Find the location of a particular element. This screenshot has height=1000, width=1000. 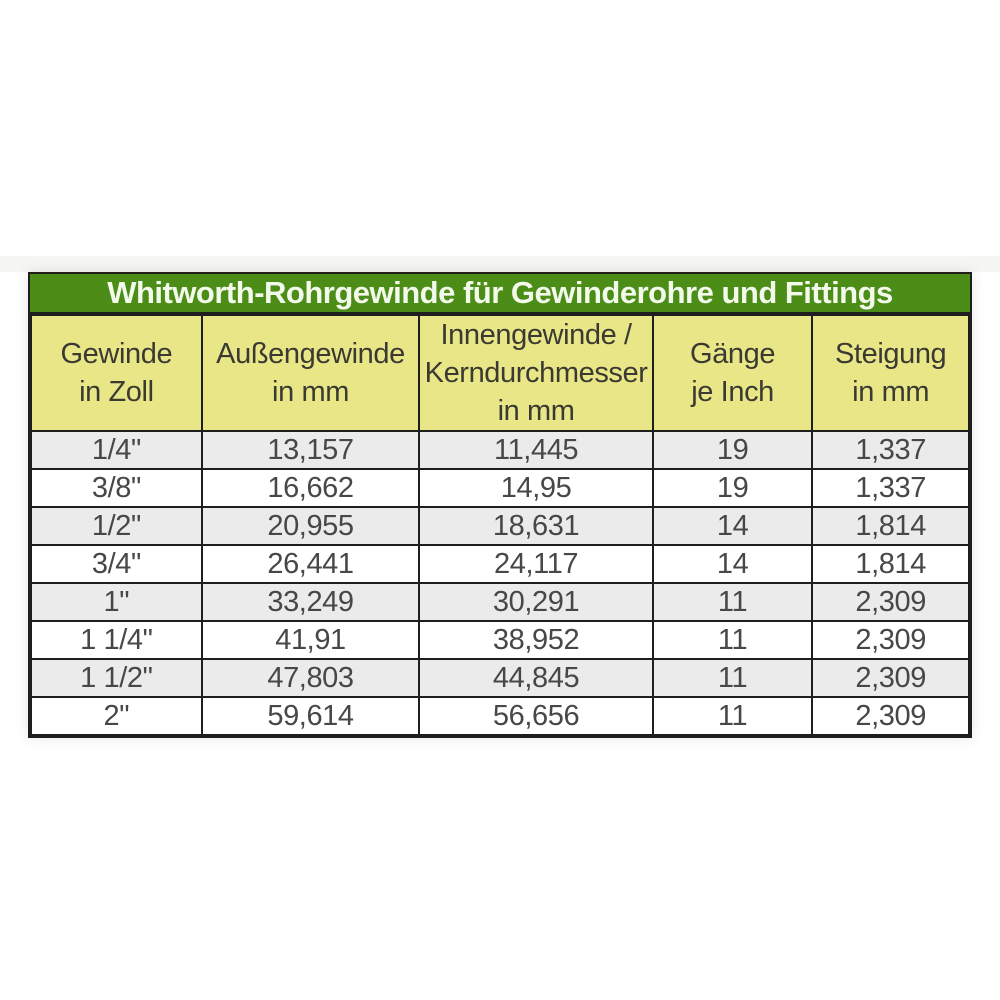

cell-r8-c1: 2" is located at coordinates (116, 716).